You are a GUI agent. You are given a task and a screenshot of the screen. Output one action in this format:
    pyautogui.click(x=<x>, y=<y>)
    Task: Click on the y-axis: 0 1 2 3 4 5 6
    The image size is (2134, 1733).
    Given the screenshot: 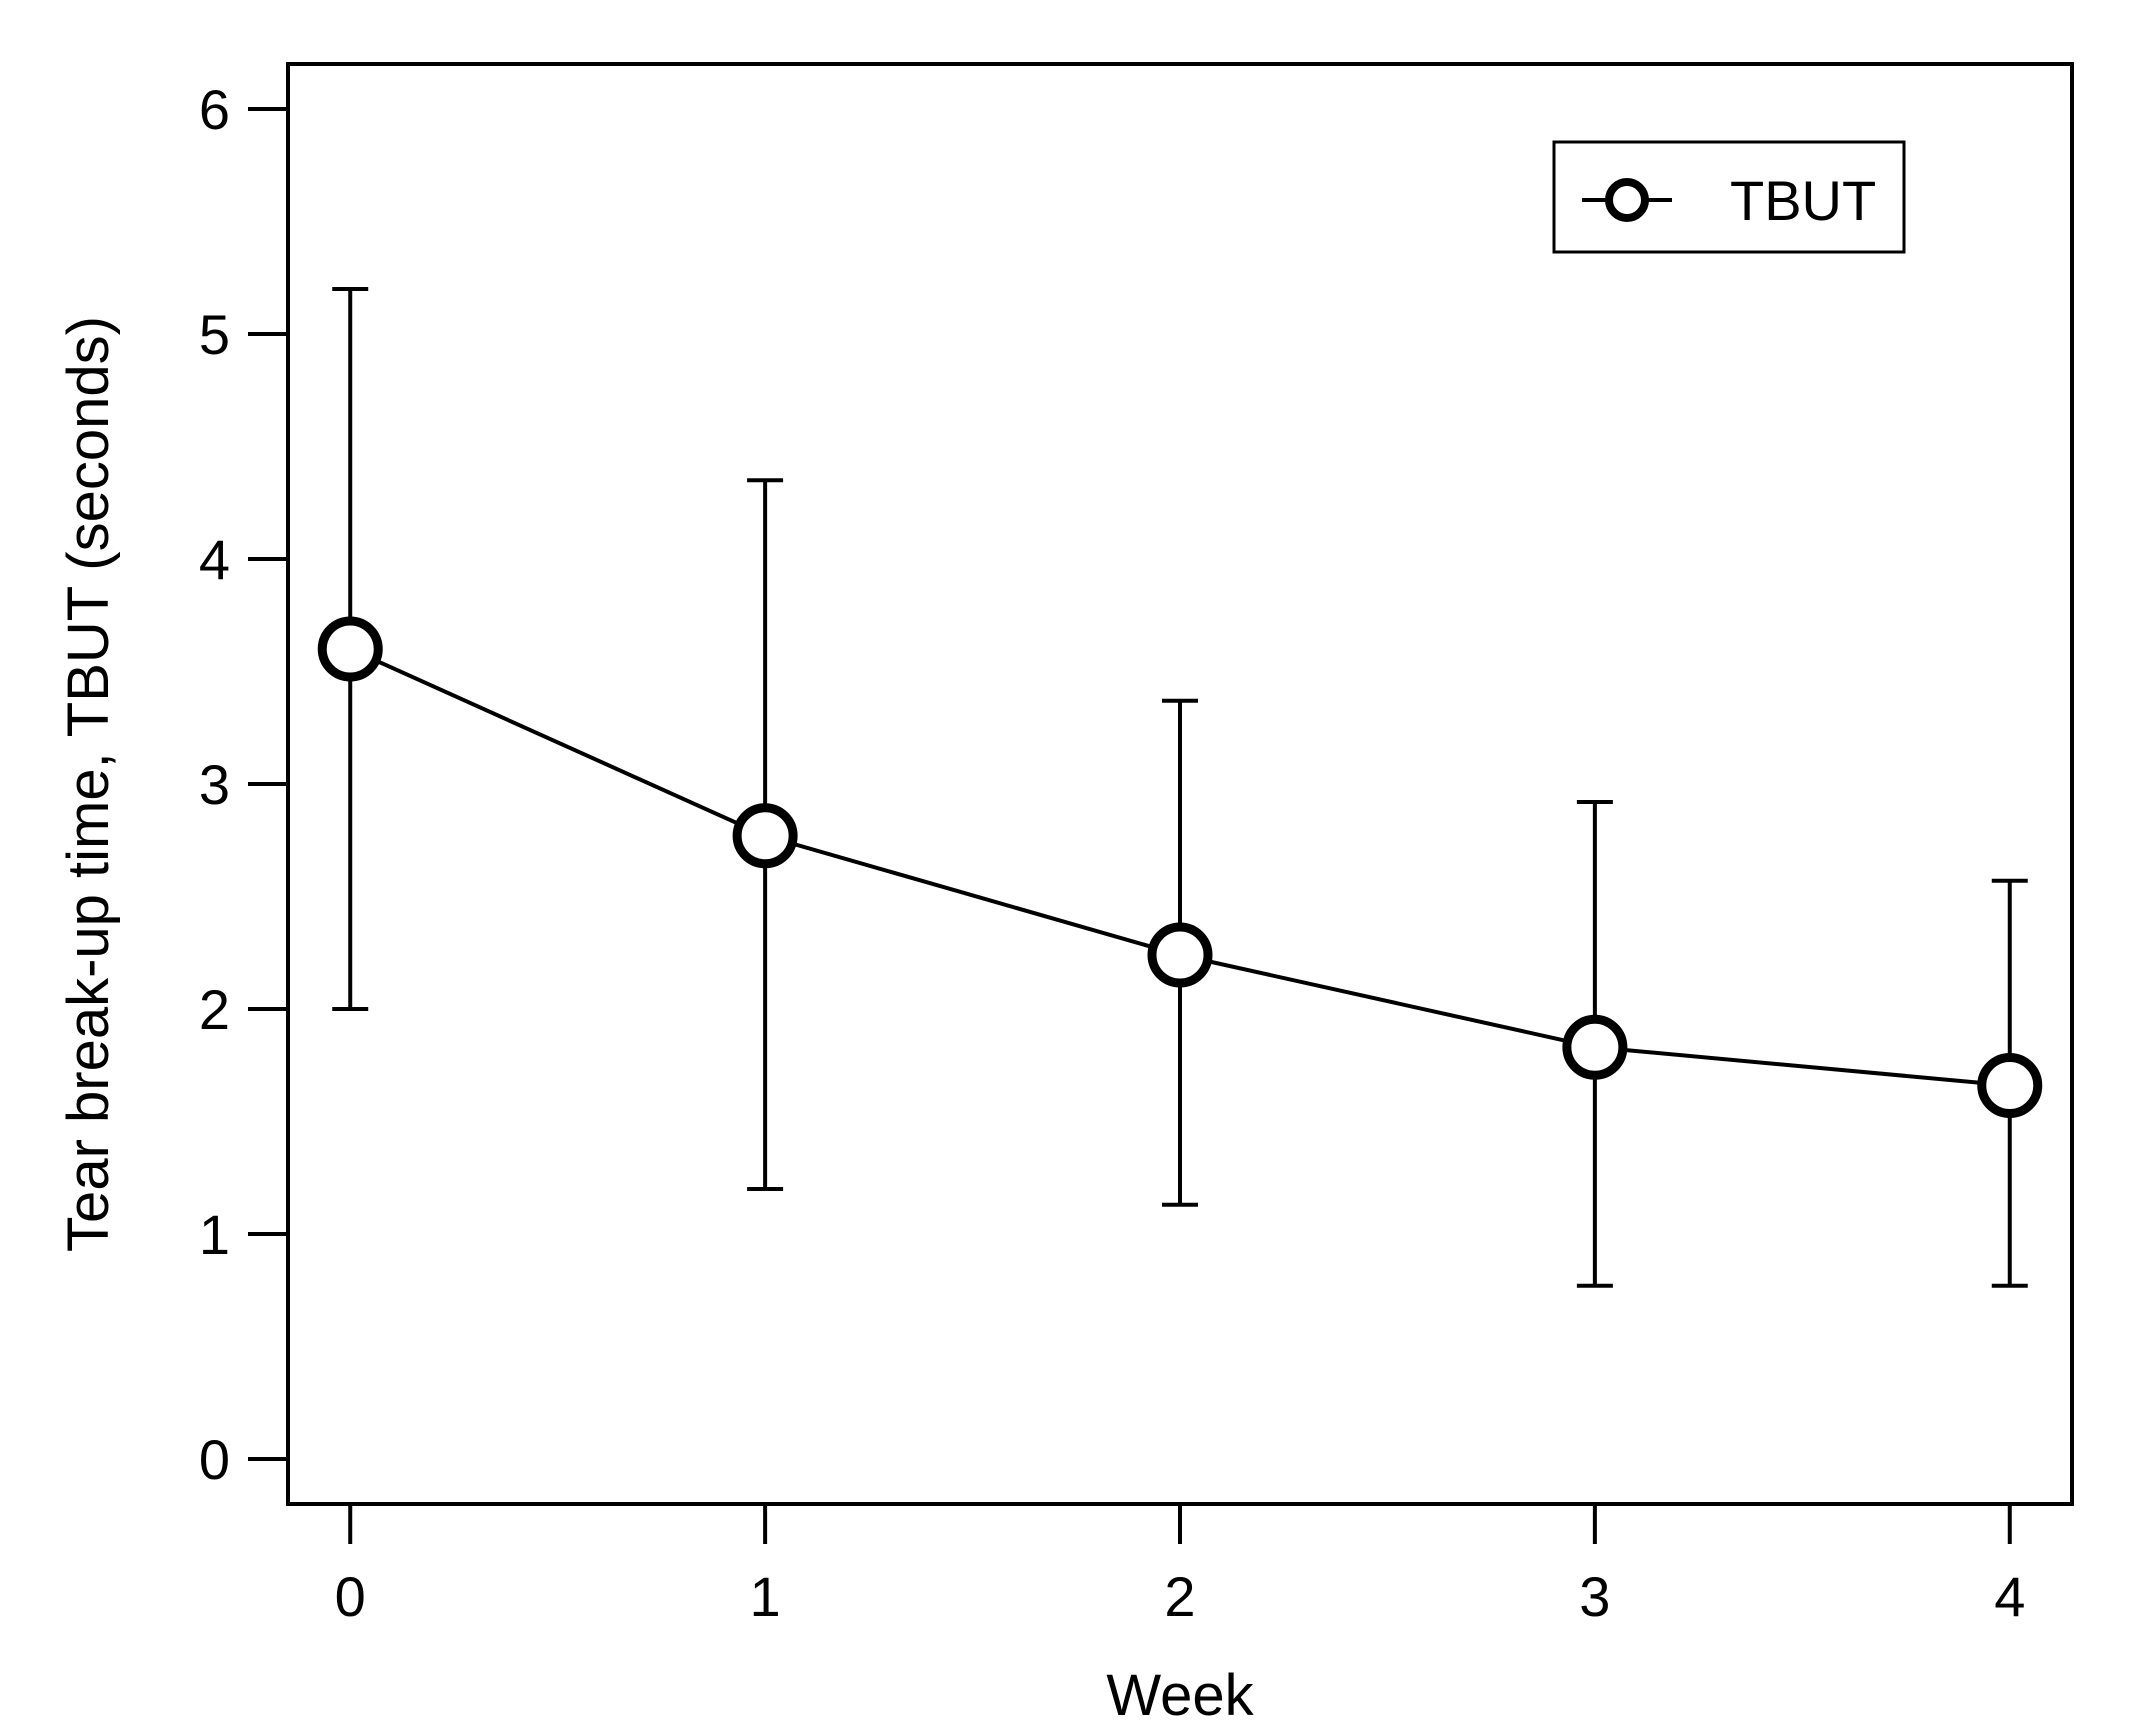 What is the action you would take?
    pyautogui.click(x=243, y=784)
    